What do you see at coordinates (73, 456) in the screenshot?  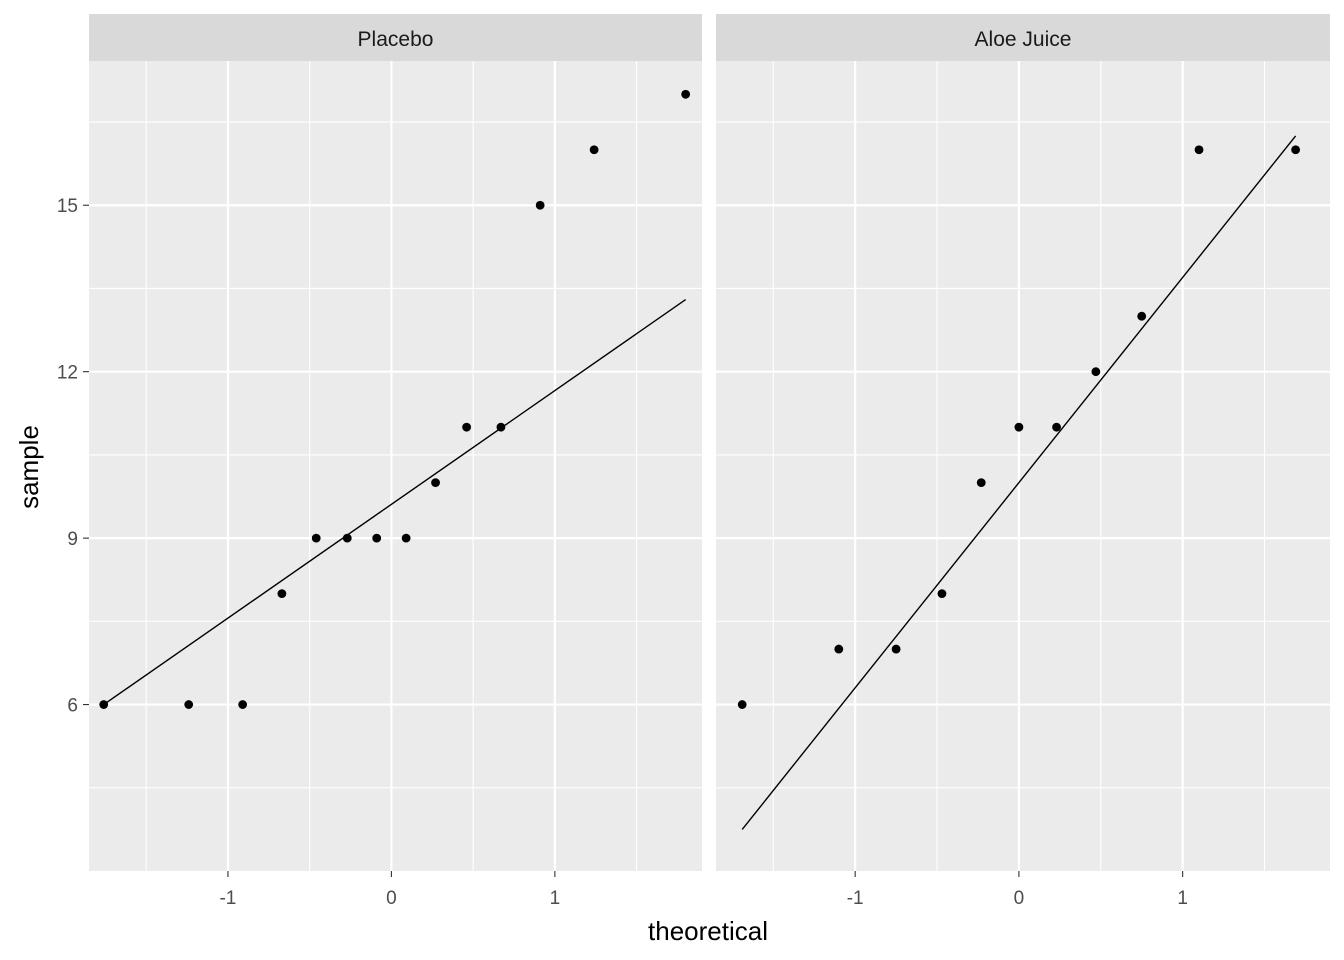 I see `y-axis: 6 9 12 15` at bounding box center [73, 456].